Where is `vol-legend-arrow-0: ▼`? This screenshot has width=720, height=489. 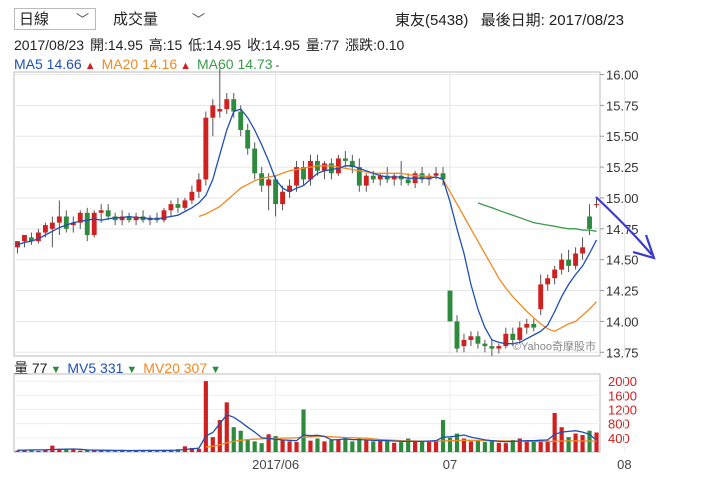
vol-legend-arrow-0: ▼ is located at coordinates (56, 370).